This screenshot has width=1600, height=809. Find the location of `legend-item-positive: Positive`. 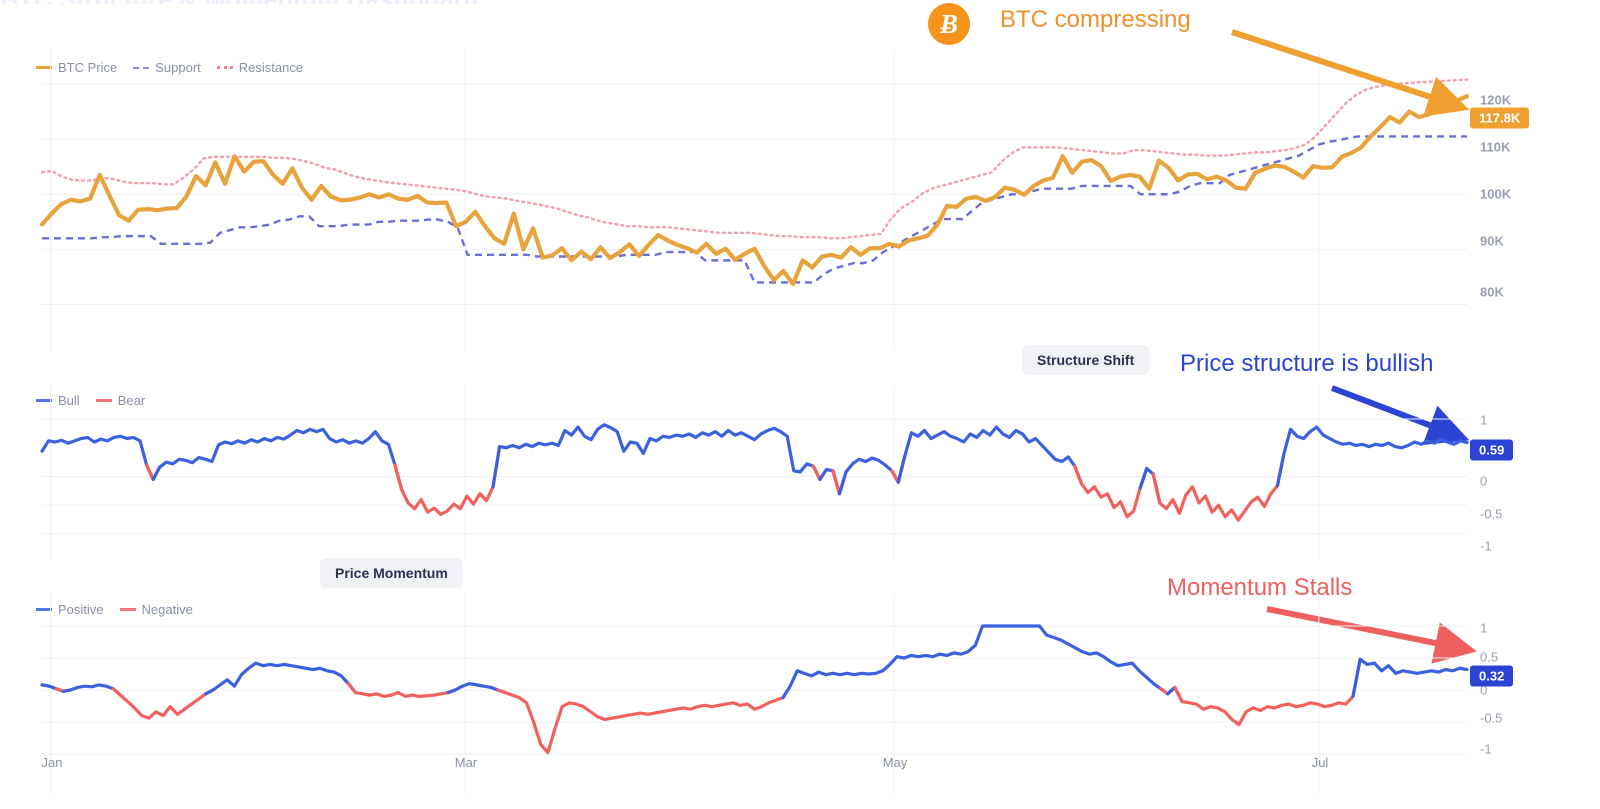

legend-item-positive: Positive is located at coordinates (70, 609).